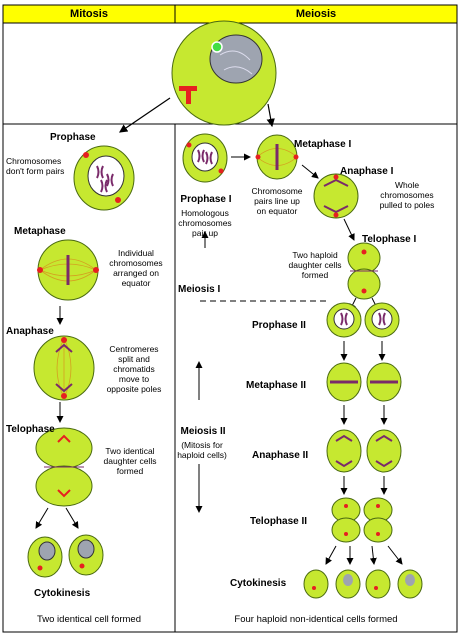  I want to click on meiosis-cytokinesis-title: Cytokinesis, so click(258, 583).